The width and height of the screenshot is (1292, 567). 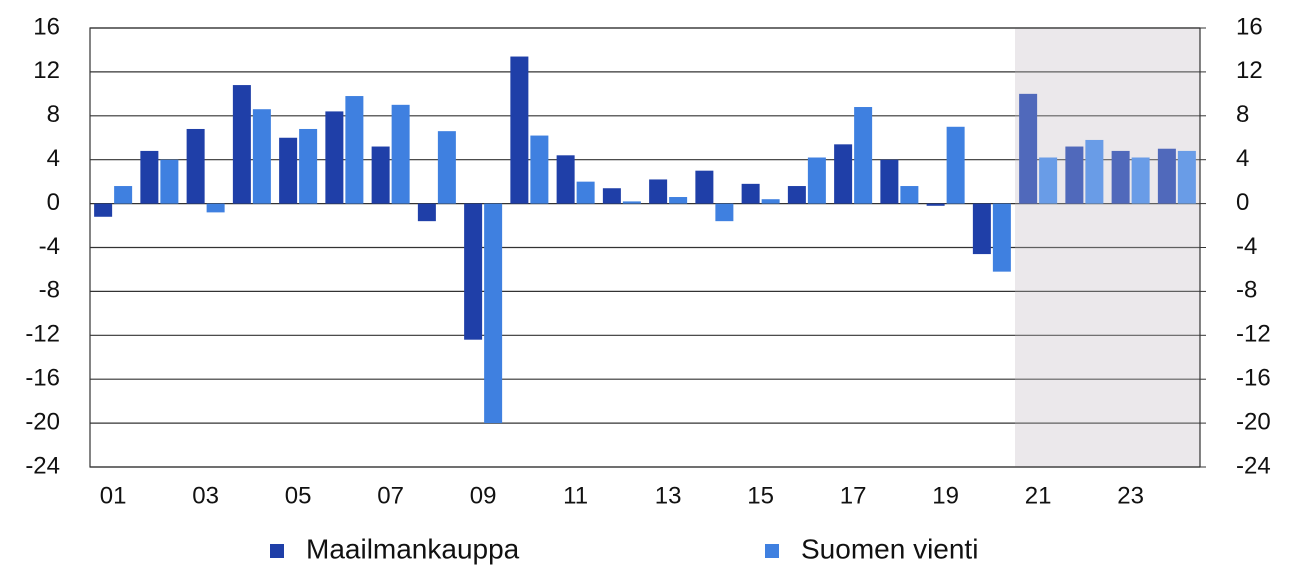 I want to click on y-tick-label: -4, so click(x=49, y=246).